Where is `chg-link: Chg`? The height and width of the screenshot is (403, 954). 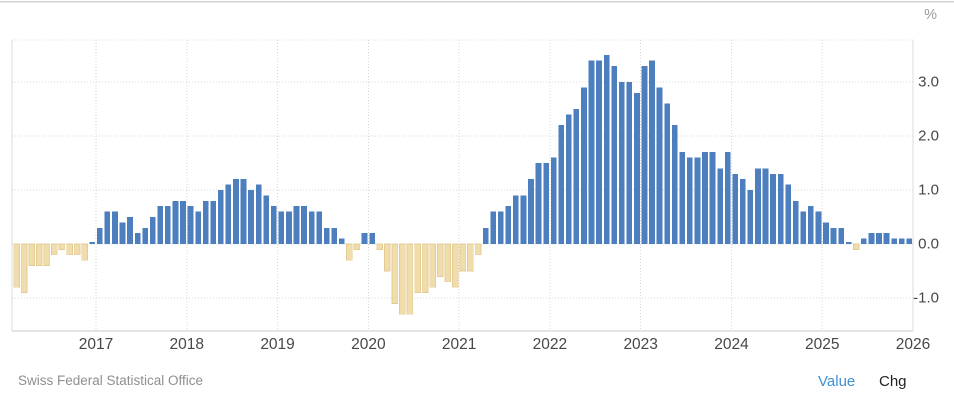
chg-link: Chg is located at coordinates (893, 381).